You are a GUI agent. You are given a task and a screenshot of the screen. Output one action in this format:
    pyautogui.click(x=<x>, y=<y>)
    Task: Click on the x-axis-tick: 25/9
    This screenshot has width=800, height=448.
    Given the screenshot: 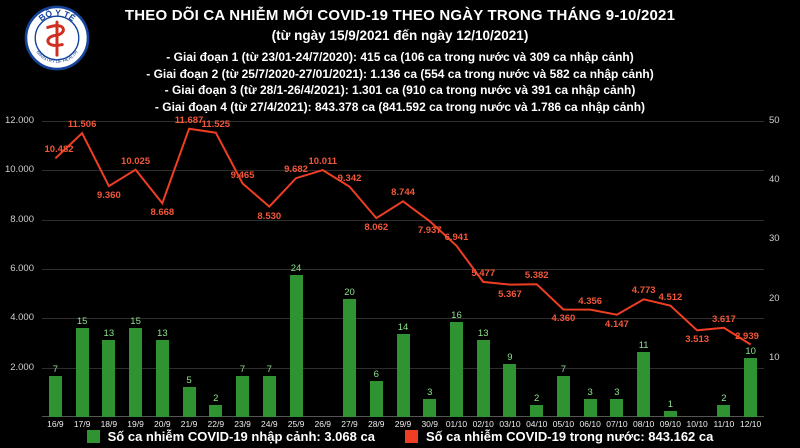 What is the action you would take?
    pyautogui.click(x=296, y=424)
    